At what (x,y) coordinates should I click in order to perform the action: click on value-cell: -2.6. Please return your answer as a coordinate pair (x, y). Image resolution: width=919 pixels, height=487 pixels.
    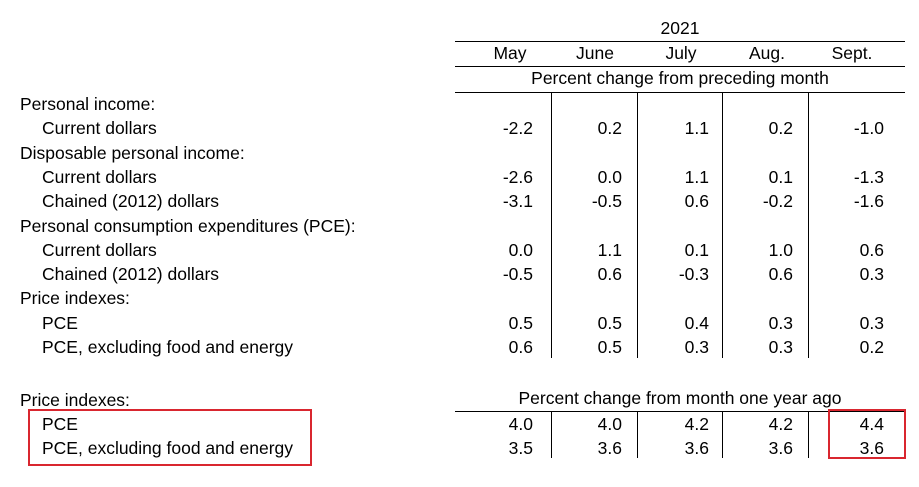
    Looking at the image, I should click on (517, 176).